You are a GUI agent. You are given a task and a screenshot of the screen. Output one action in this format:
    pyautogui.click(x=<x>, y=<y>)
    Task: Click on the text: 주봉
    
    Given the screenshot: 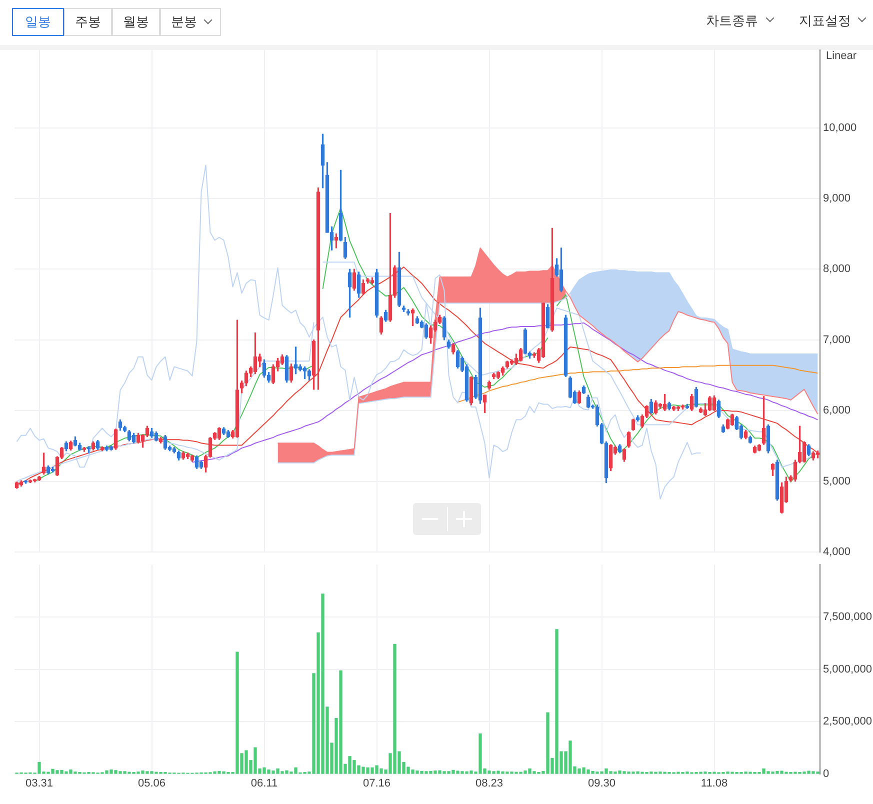 What is the action you would take?
    pyautogui.click(x=88, y=21)
    